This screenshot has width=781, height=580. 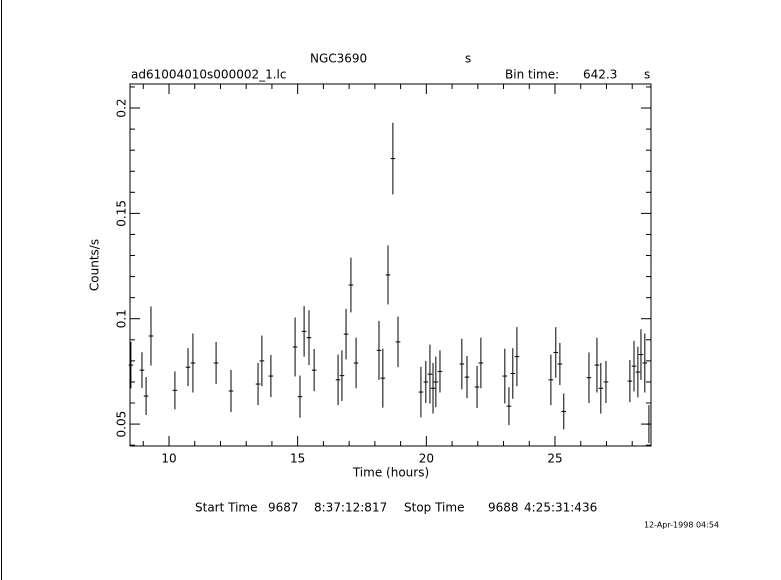 I want to click on stop-time: 4:25:31:436, so click(x=560, y=508).